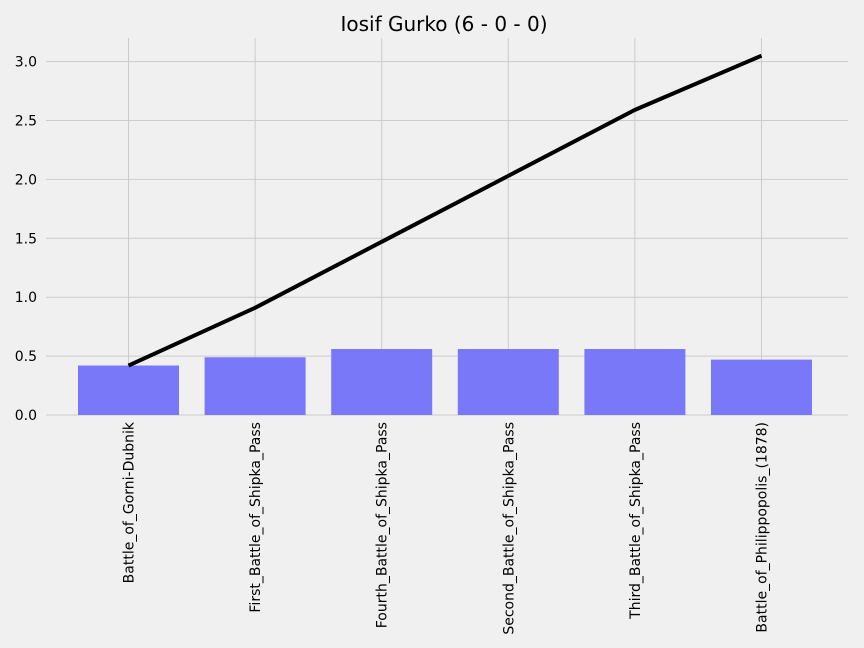 This screenshot has height=648, width=864. I want to click on x-tick-label: Fourth_Battle_of_Shipka_Pass, so click(383, 525).